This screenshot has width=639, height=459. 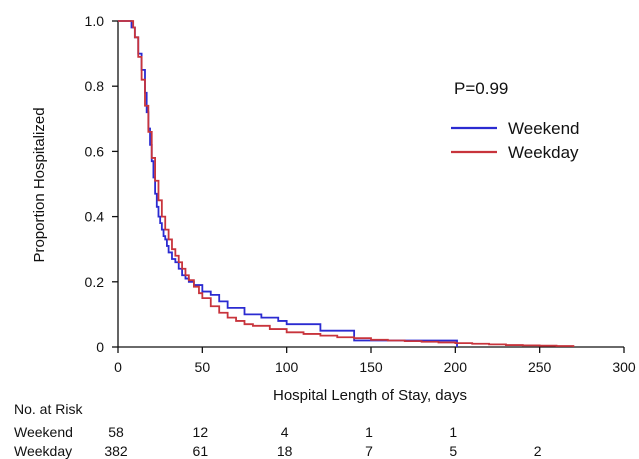 What do you see at coordinates (116, 432) in the screenshot?
I see `risk-count: 58` at bounding box center [116, 432].